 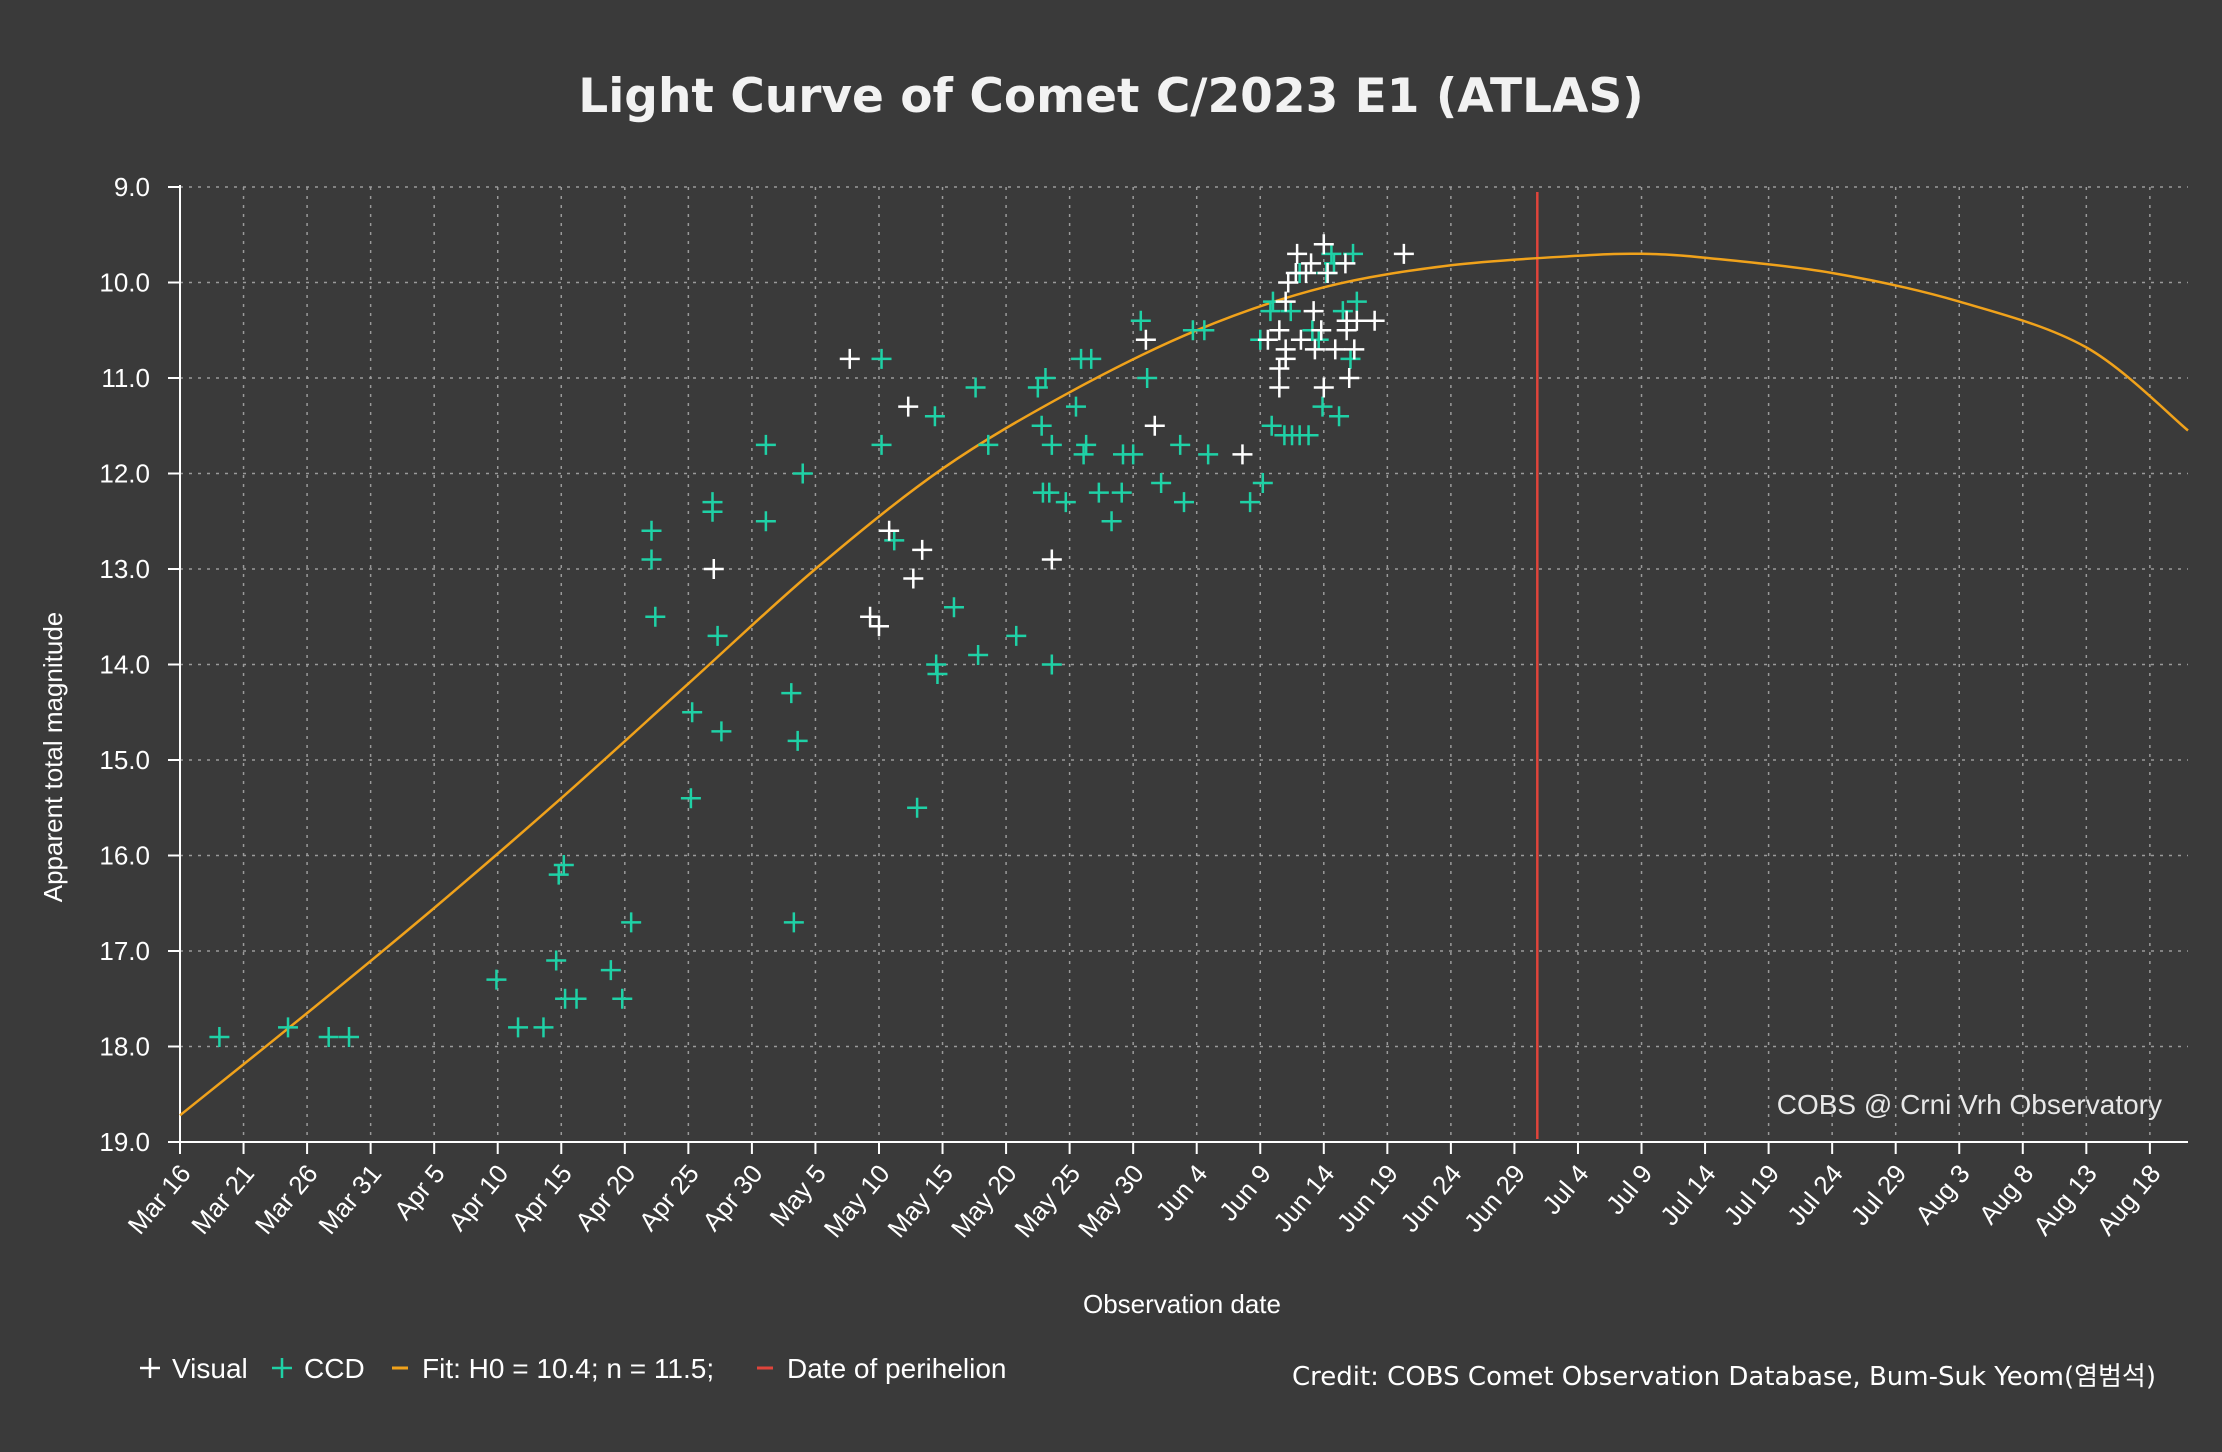 What do you see at coordinates (1111, 96) in the screenshot?
I see `chart-title: Light Curve of Comet C/2023 E1 (ATLAS)` at bounding box center [1111, 96].